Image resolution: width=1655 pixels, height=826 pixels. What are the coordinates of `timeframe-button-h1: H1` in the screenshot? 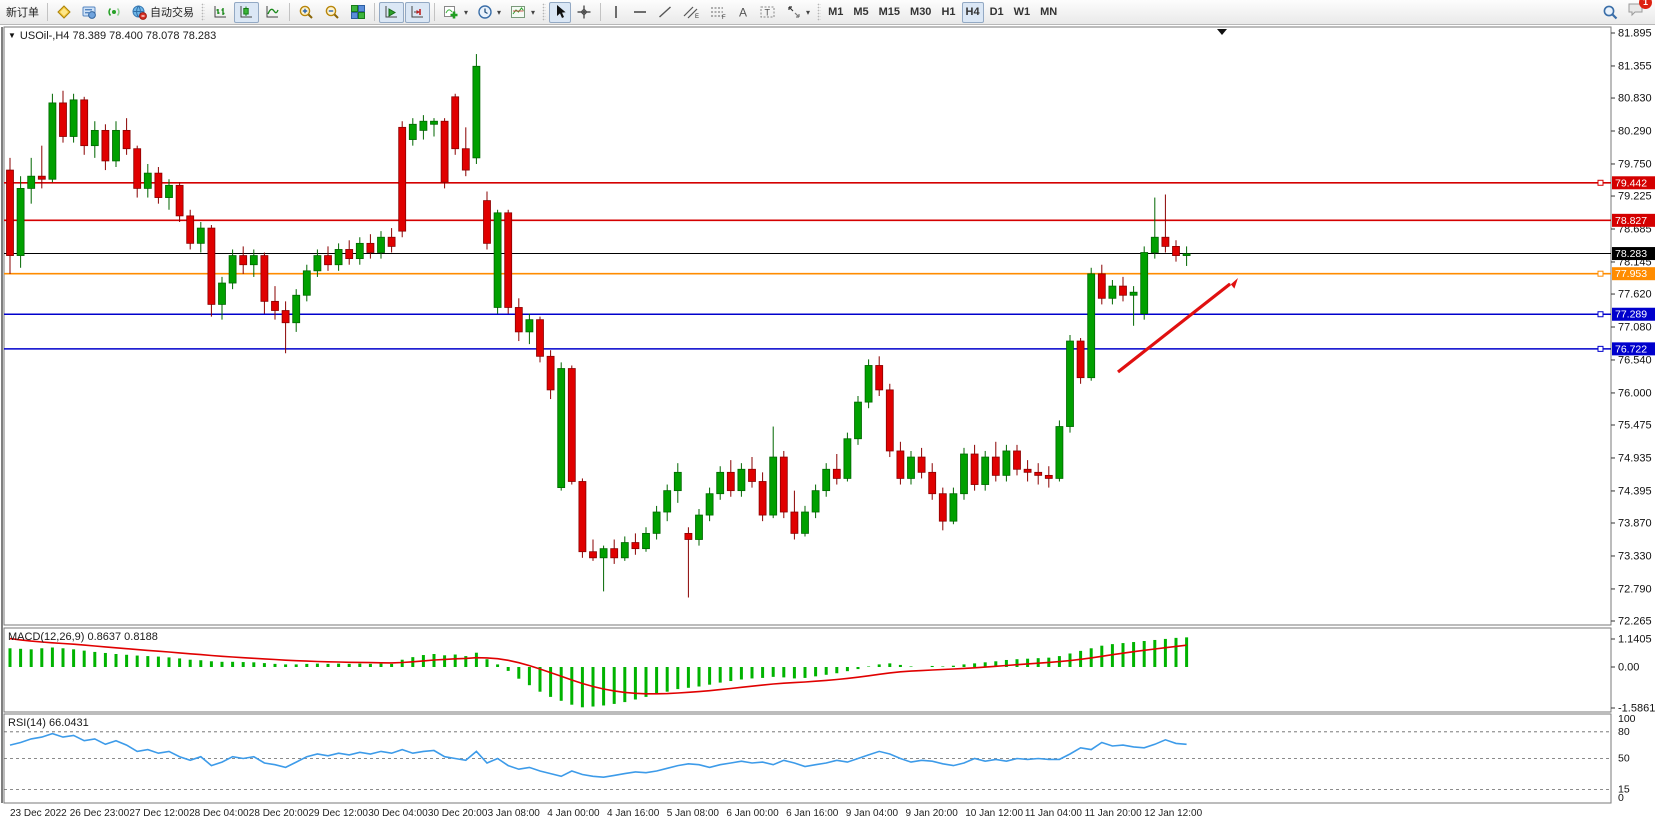 It's located at (948, 12).